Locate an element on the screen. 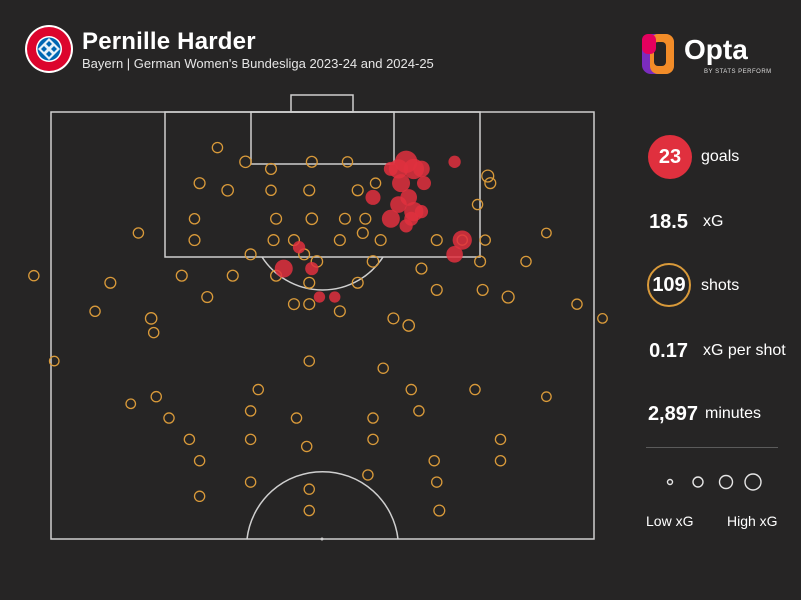 This screenshot has height=600, width=801. opta-byline: BY STATS PERFORM is located at coordinates (738, 72).